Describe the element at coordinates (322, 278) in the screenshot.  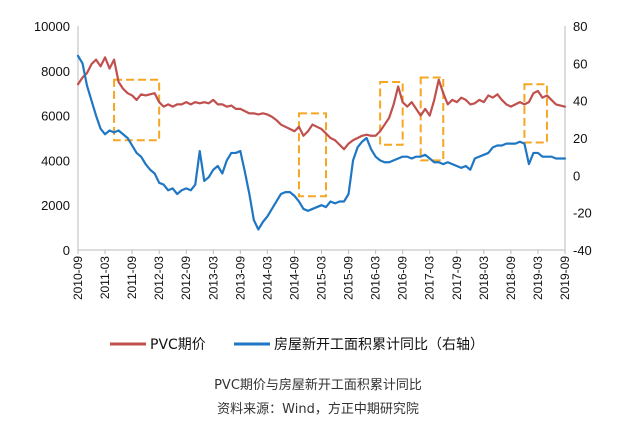
I see `x-tick-label: 2015-03` at that location.